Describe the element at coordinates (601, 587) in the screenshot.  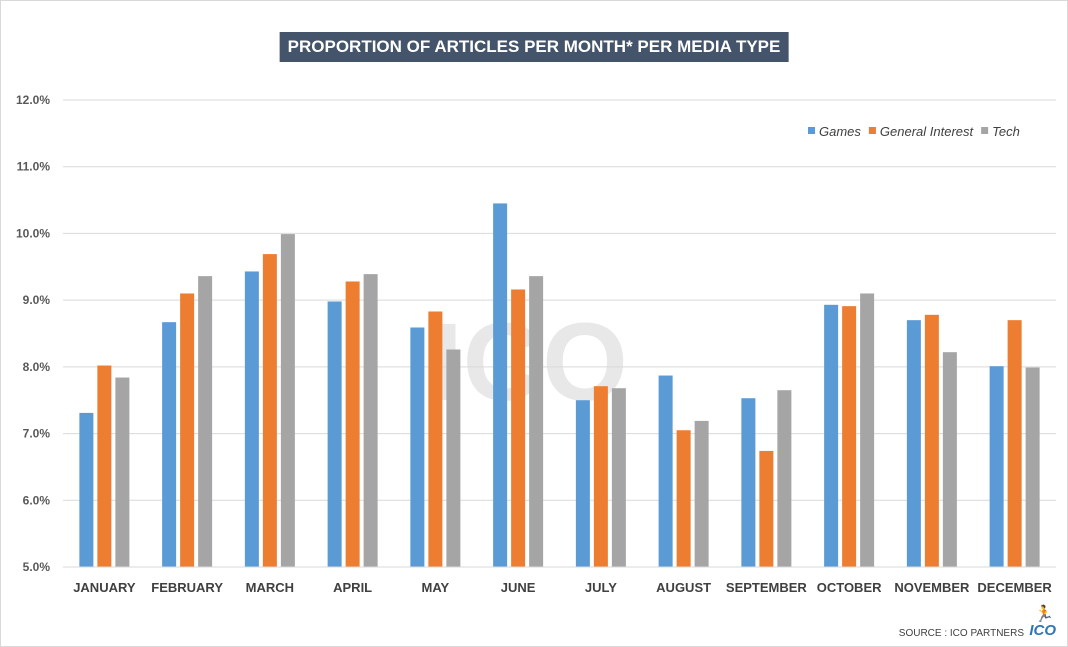
I see `x-tick-label: JULY` at that location.